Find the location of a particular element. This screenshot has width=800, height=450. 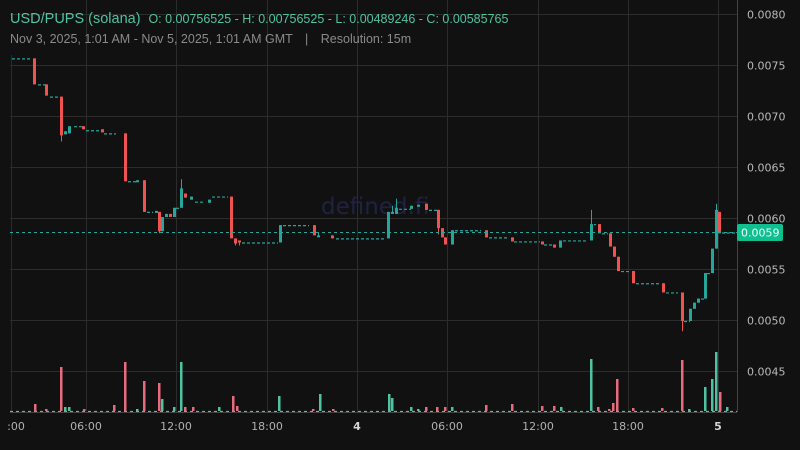

price-tick-label: 0.0055 is located at coordinates (766, 270).